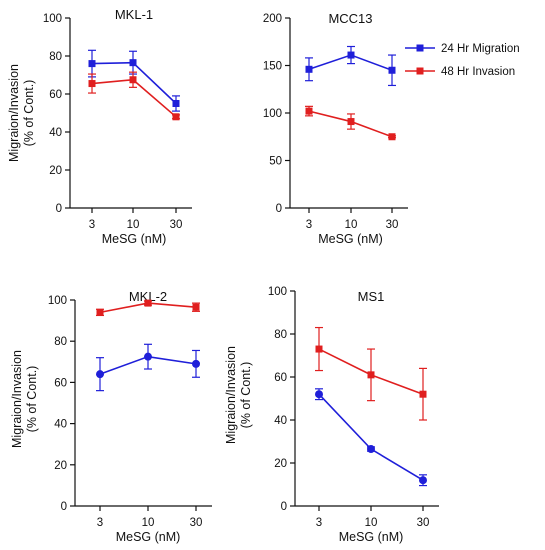 The image size is (545, 550). Describe the element at coordinates (480, 49) in the screenshot. I see `legend-label-migration: 24 Hr Migration` at that location.